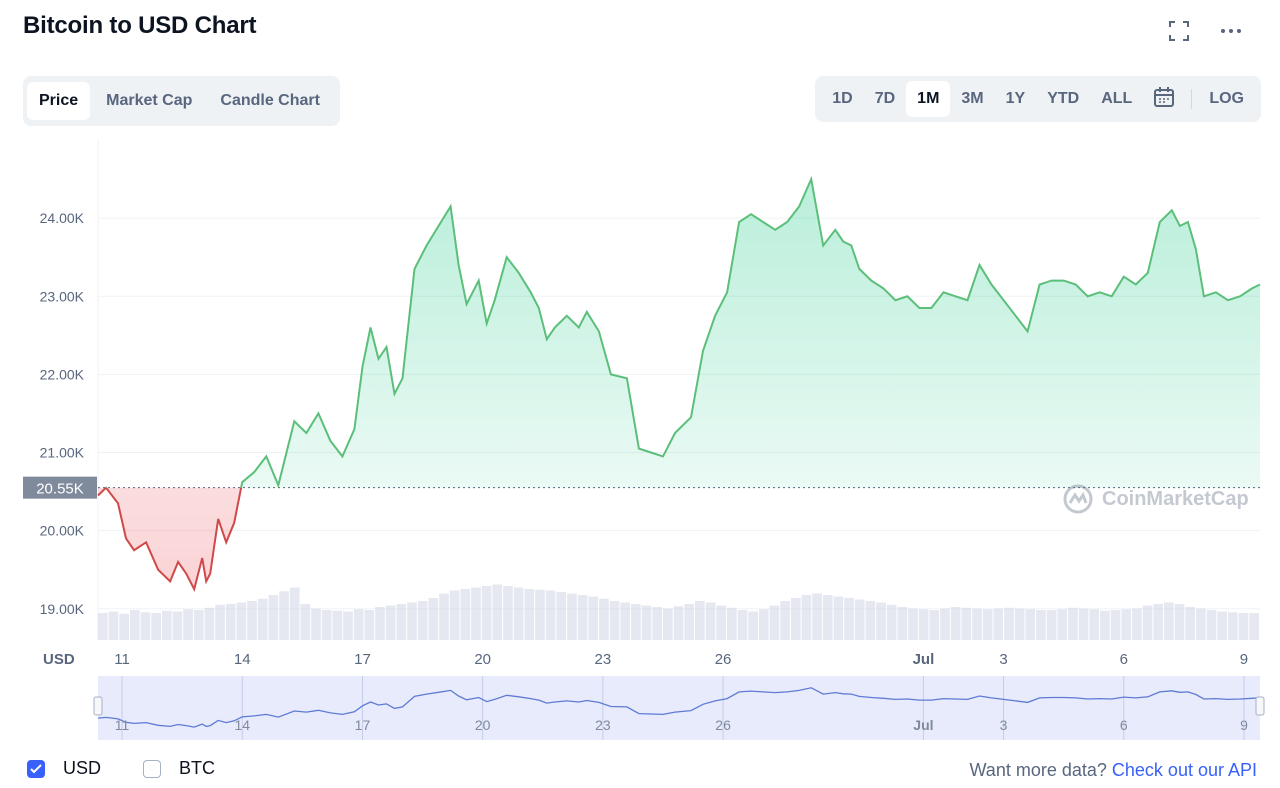  I want to click on calendar-icon, so click(1164, 99).